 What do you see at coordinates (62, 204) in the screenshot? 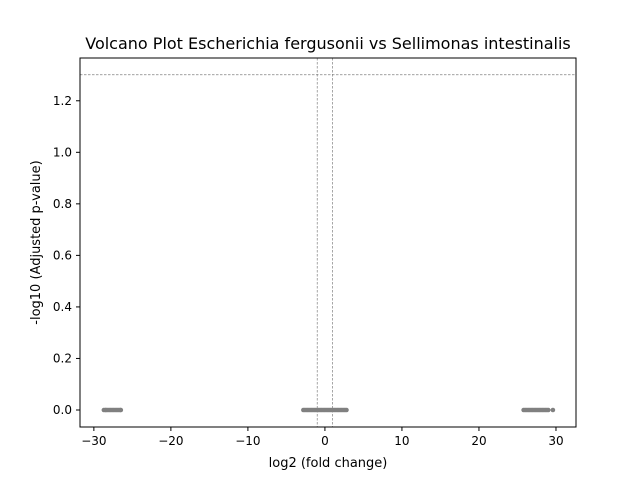
I see `y-tick-label: 0.8` at bounding box center [62, 204].